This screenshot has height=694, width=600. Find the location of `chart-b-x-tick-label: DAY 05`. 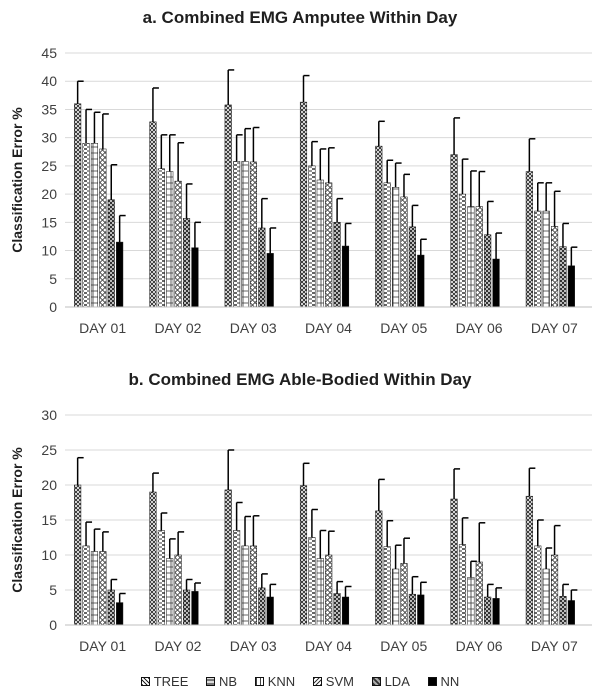

chart-b-x-tick-label: DAY 05 is located at coordinates (403, 646).